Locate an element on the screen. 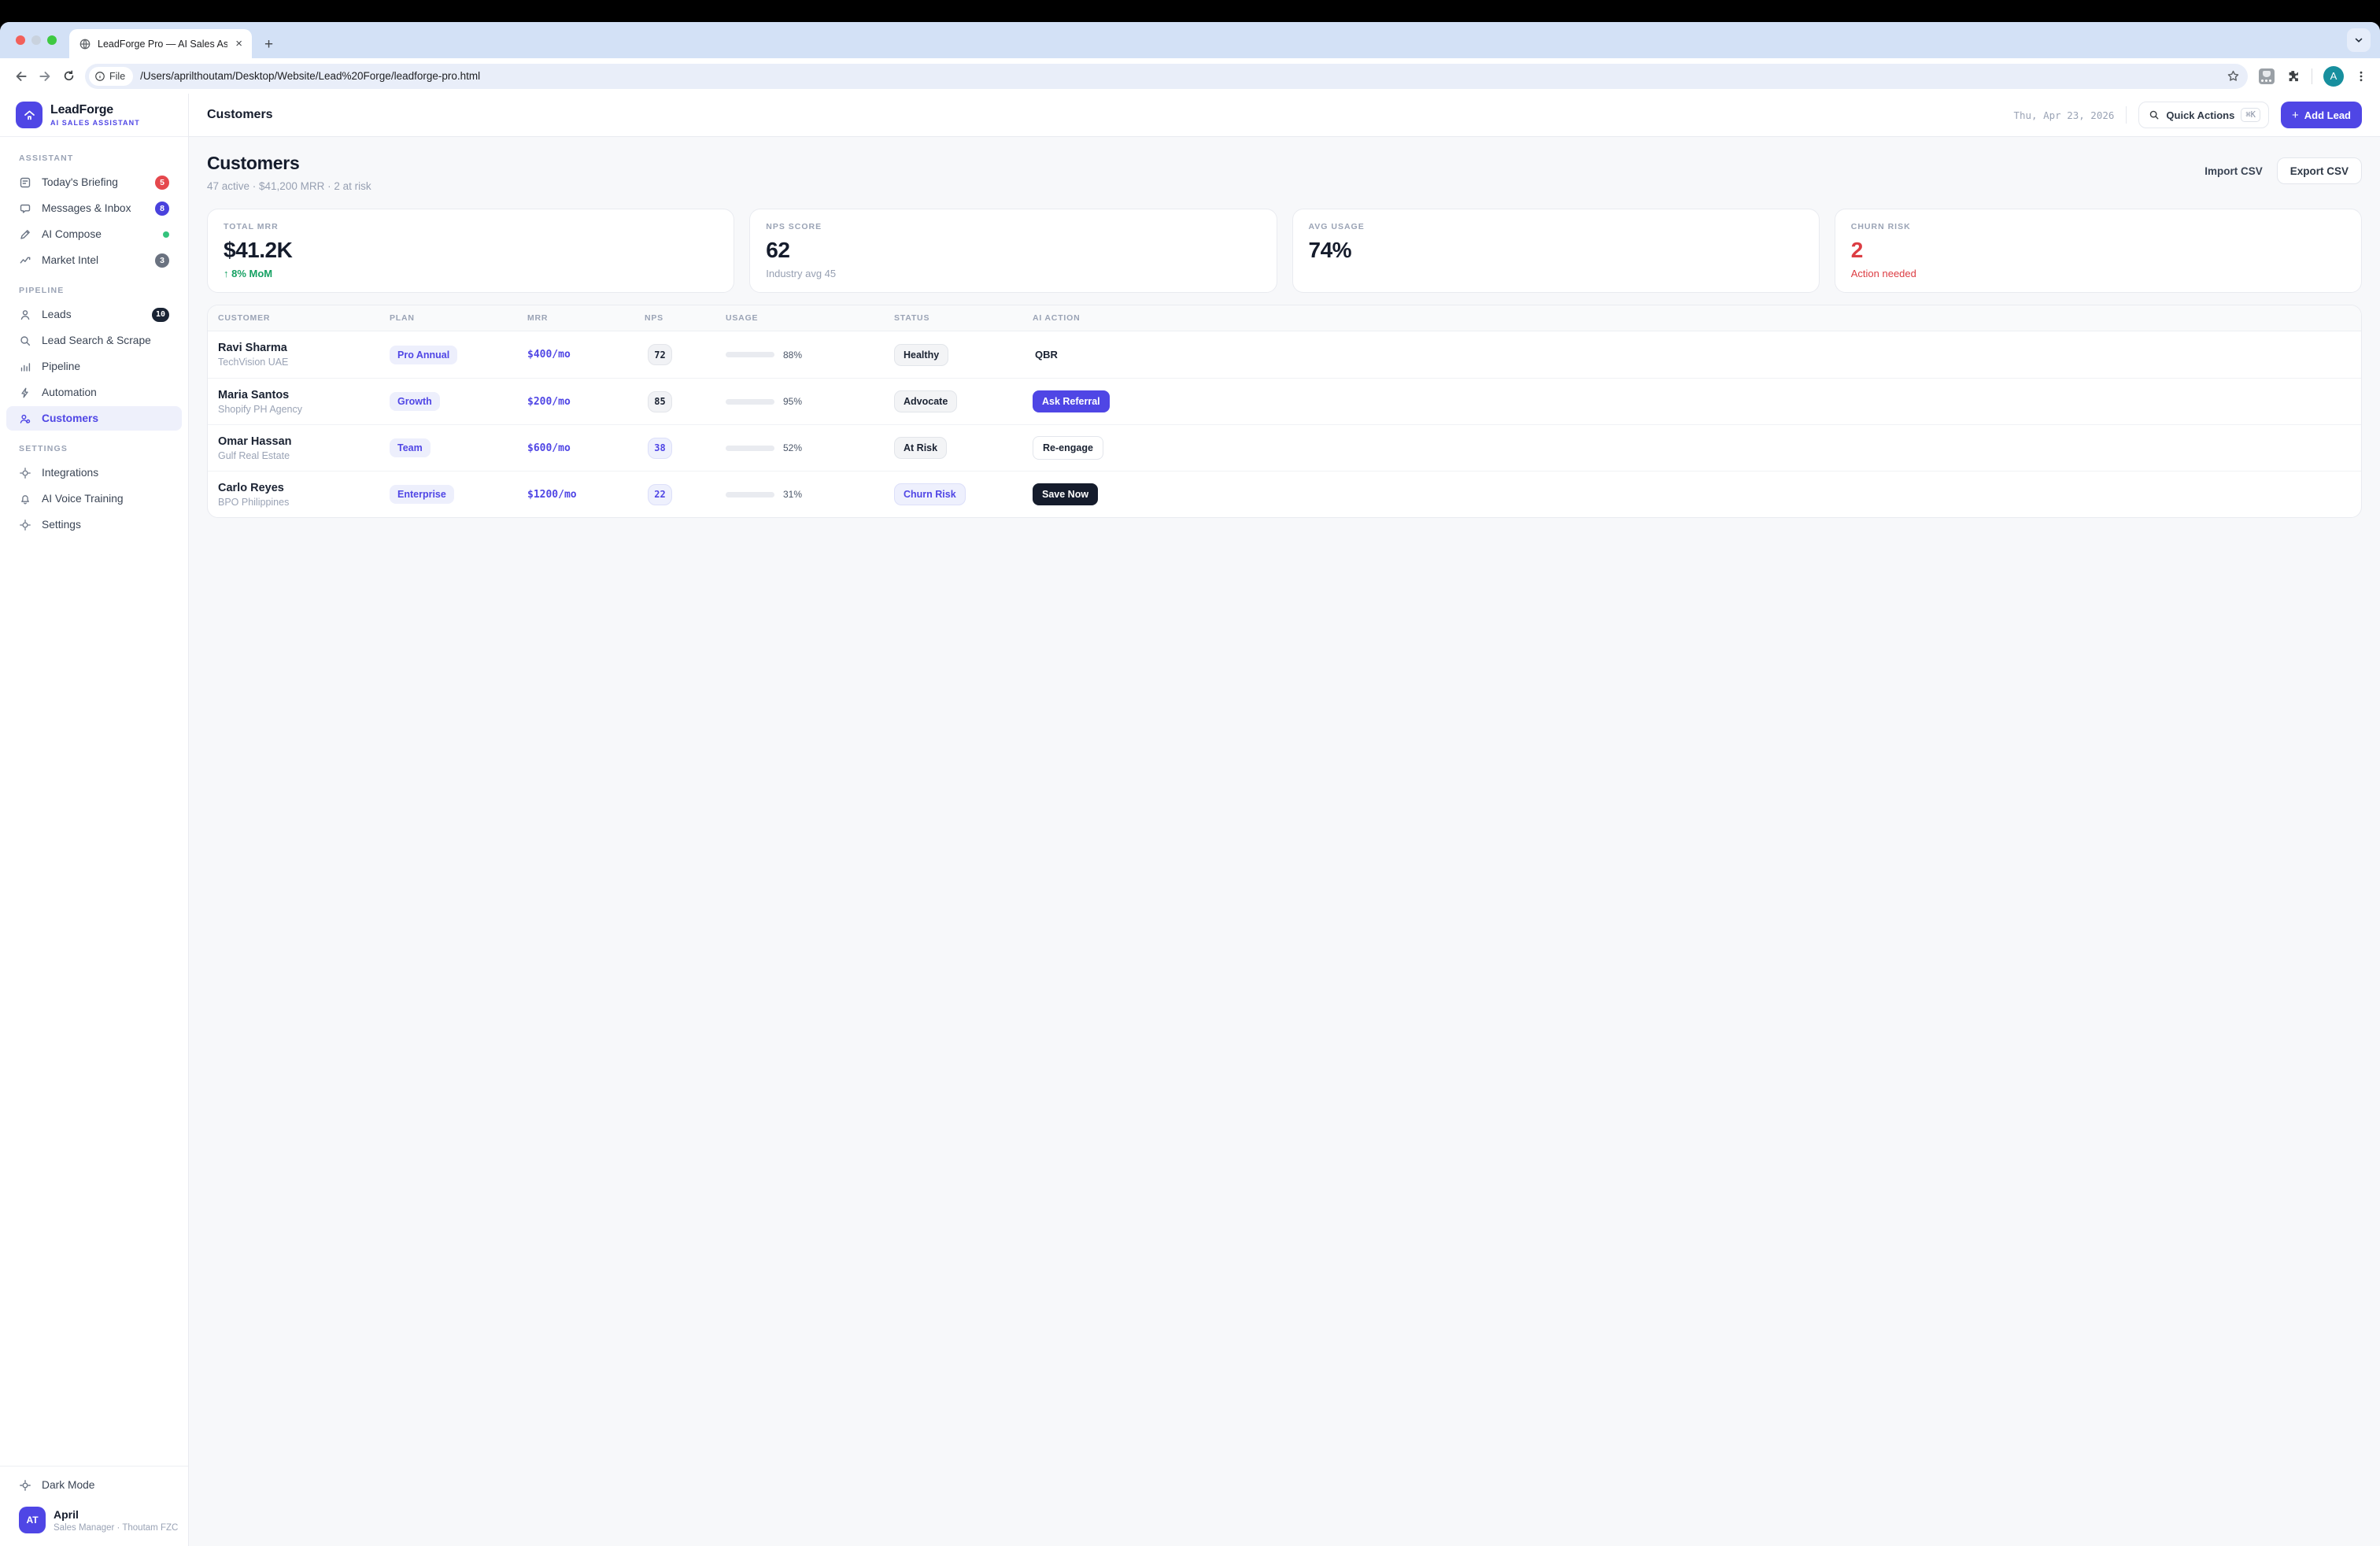  ai-action-label: QBR is located at coordinates (1046, 354).